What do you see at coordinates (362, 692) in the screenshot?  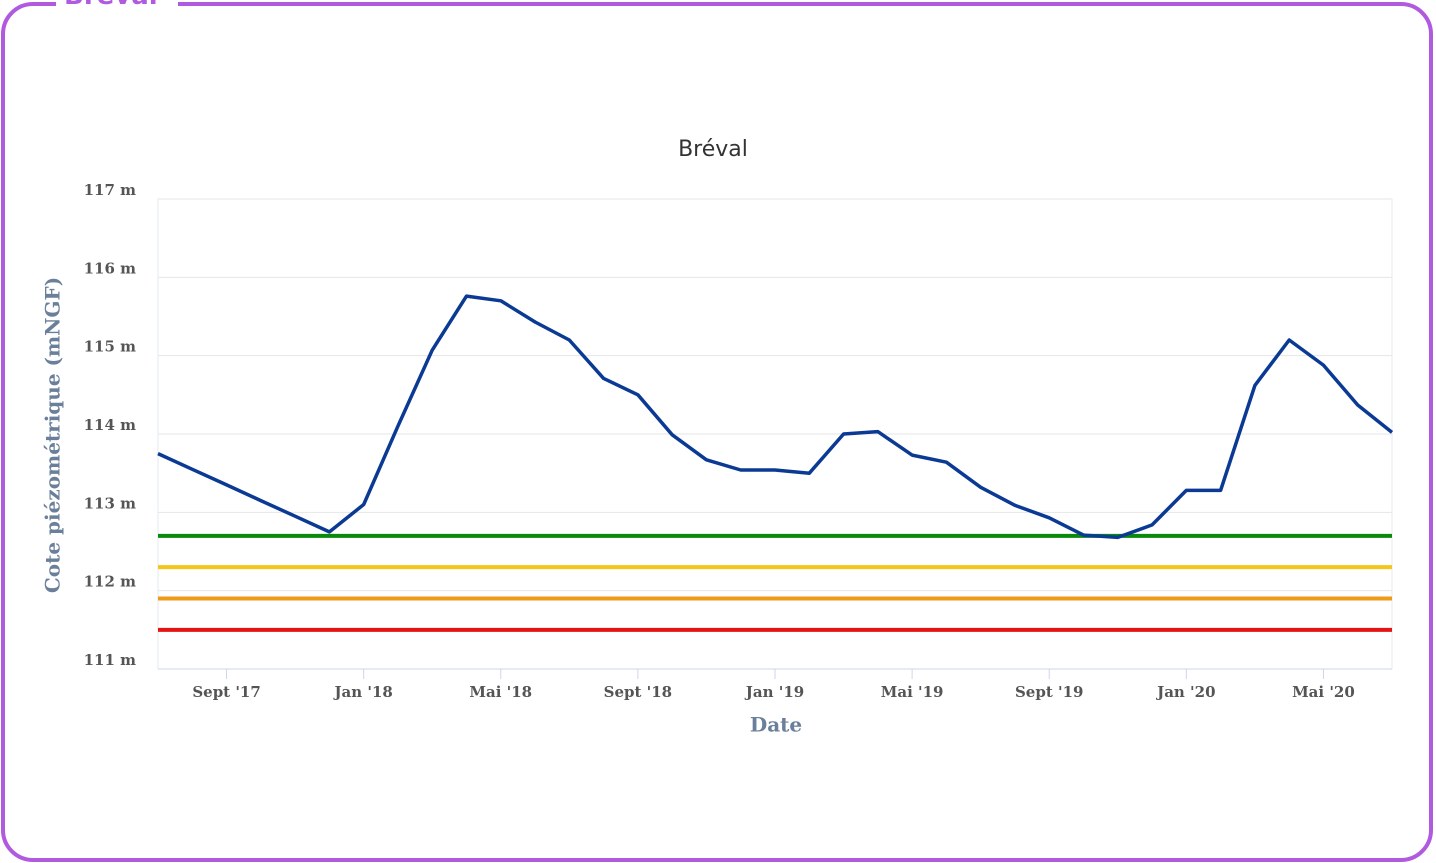 I see `x-tick-label: Jan '18` at bounding box center [362, 692].